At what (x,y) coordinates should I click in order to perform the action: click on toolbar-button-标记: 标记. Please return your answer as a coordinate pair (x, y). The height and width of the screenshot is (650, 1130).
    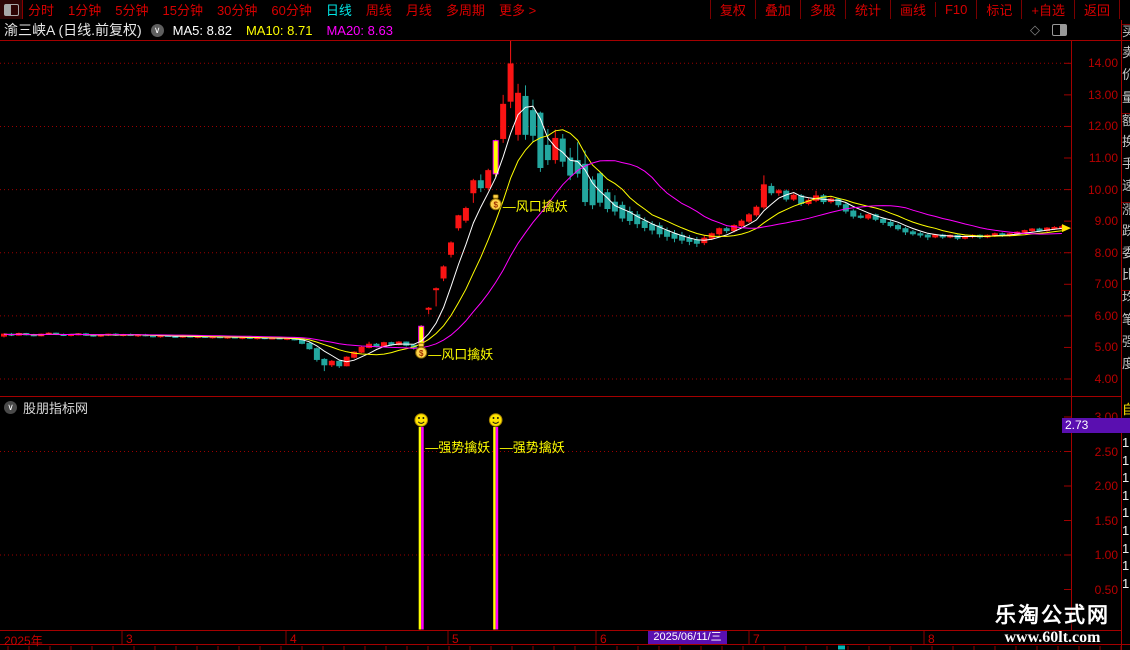
    Looking at the image, I should click on (998, 9).